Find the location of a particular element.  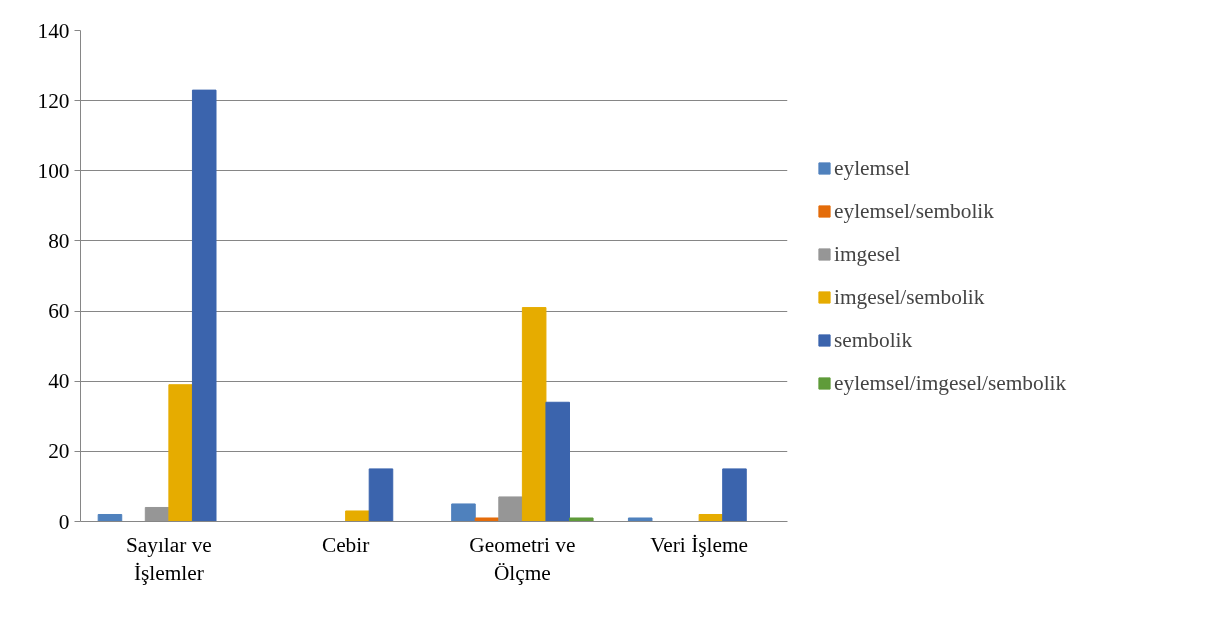

legend-label: eylemsel/sembolik is located at coordinates (914, 211).